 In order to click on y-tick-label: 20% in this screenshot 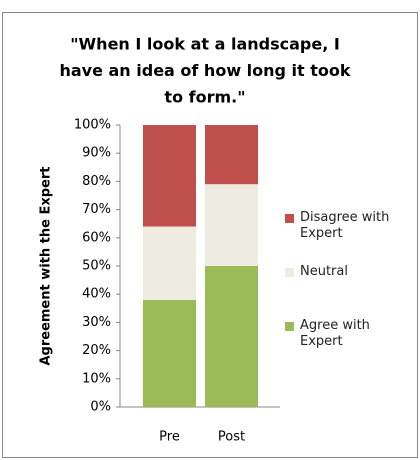, I will do `click(96, 350)`.